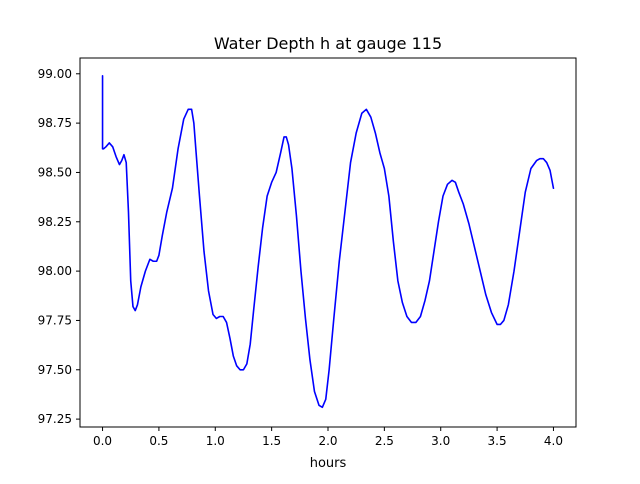 This screenshot has height=484, width=640. What do you see at coordinates (440, 441) in the screenshot?
I see `x-tick-label: 3.0` at bounding box center [440, 441].